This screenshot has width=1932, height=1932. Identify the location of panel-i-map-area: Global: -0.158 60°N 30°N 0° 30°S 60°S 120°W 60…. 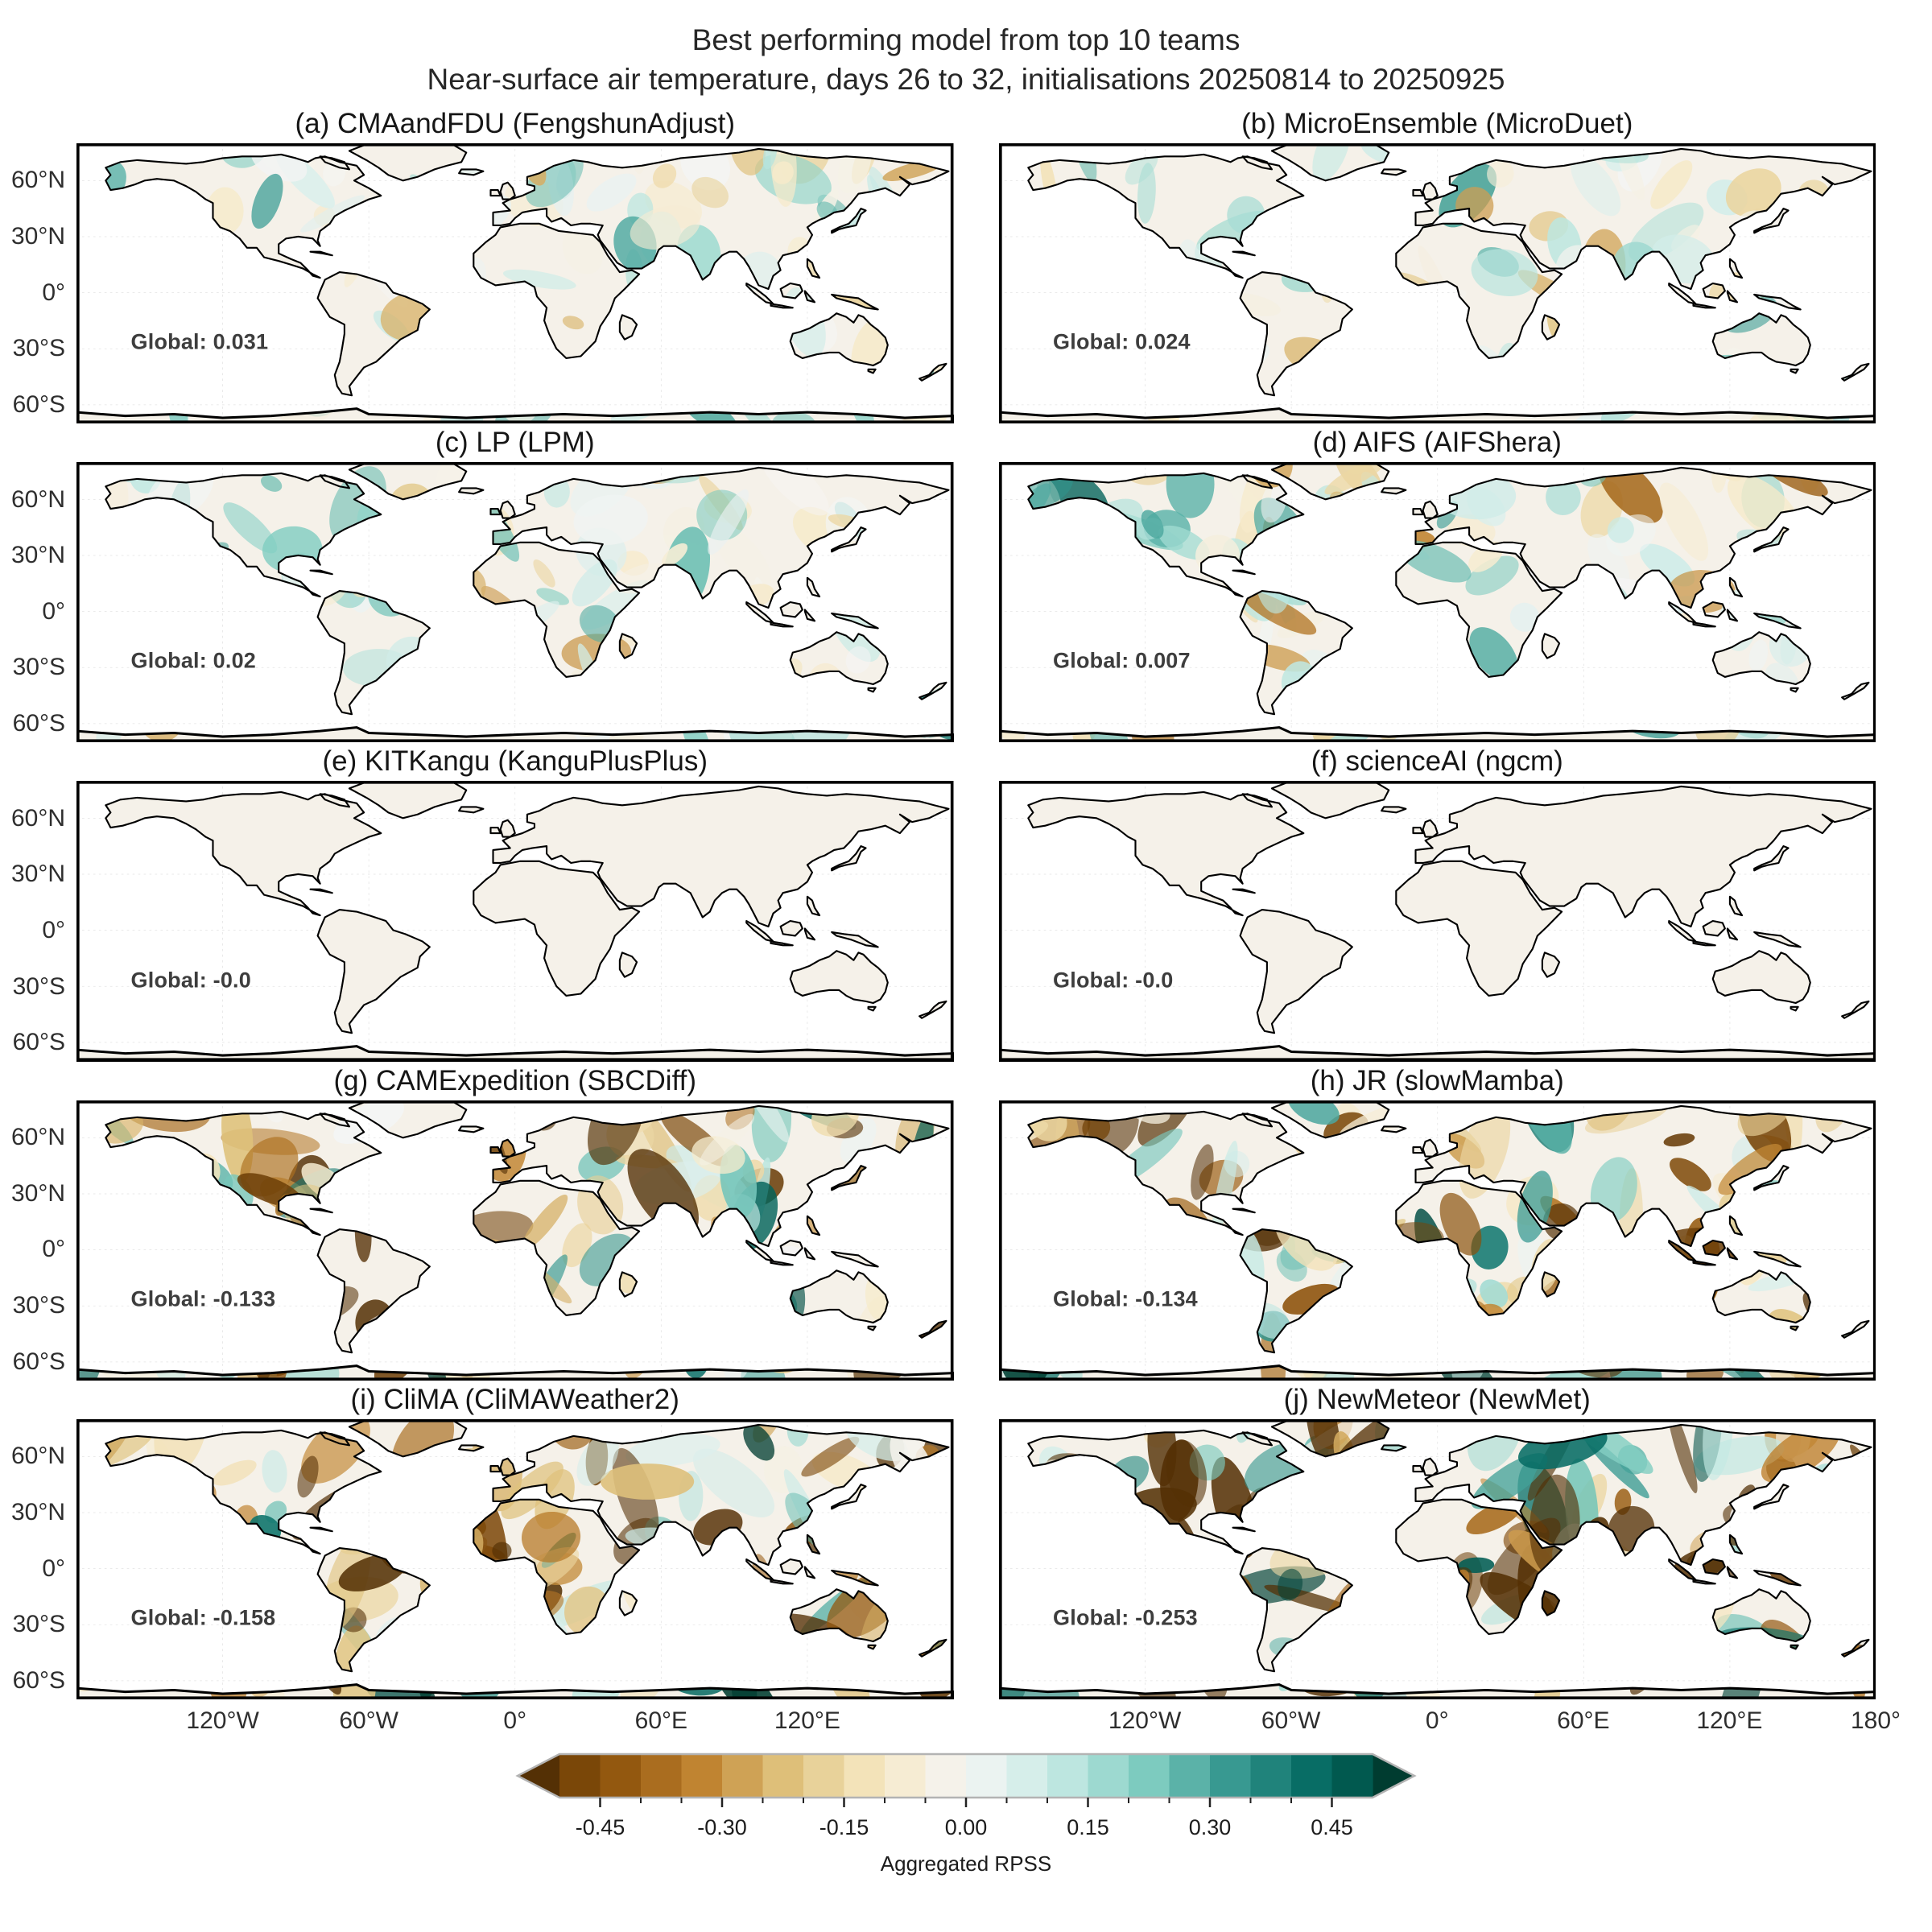
(483, 1576).